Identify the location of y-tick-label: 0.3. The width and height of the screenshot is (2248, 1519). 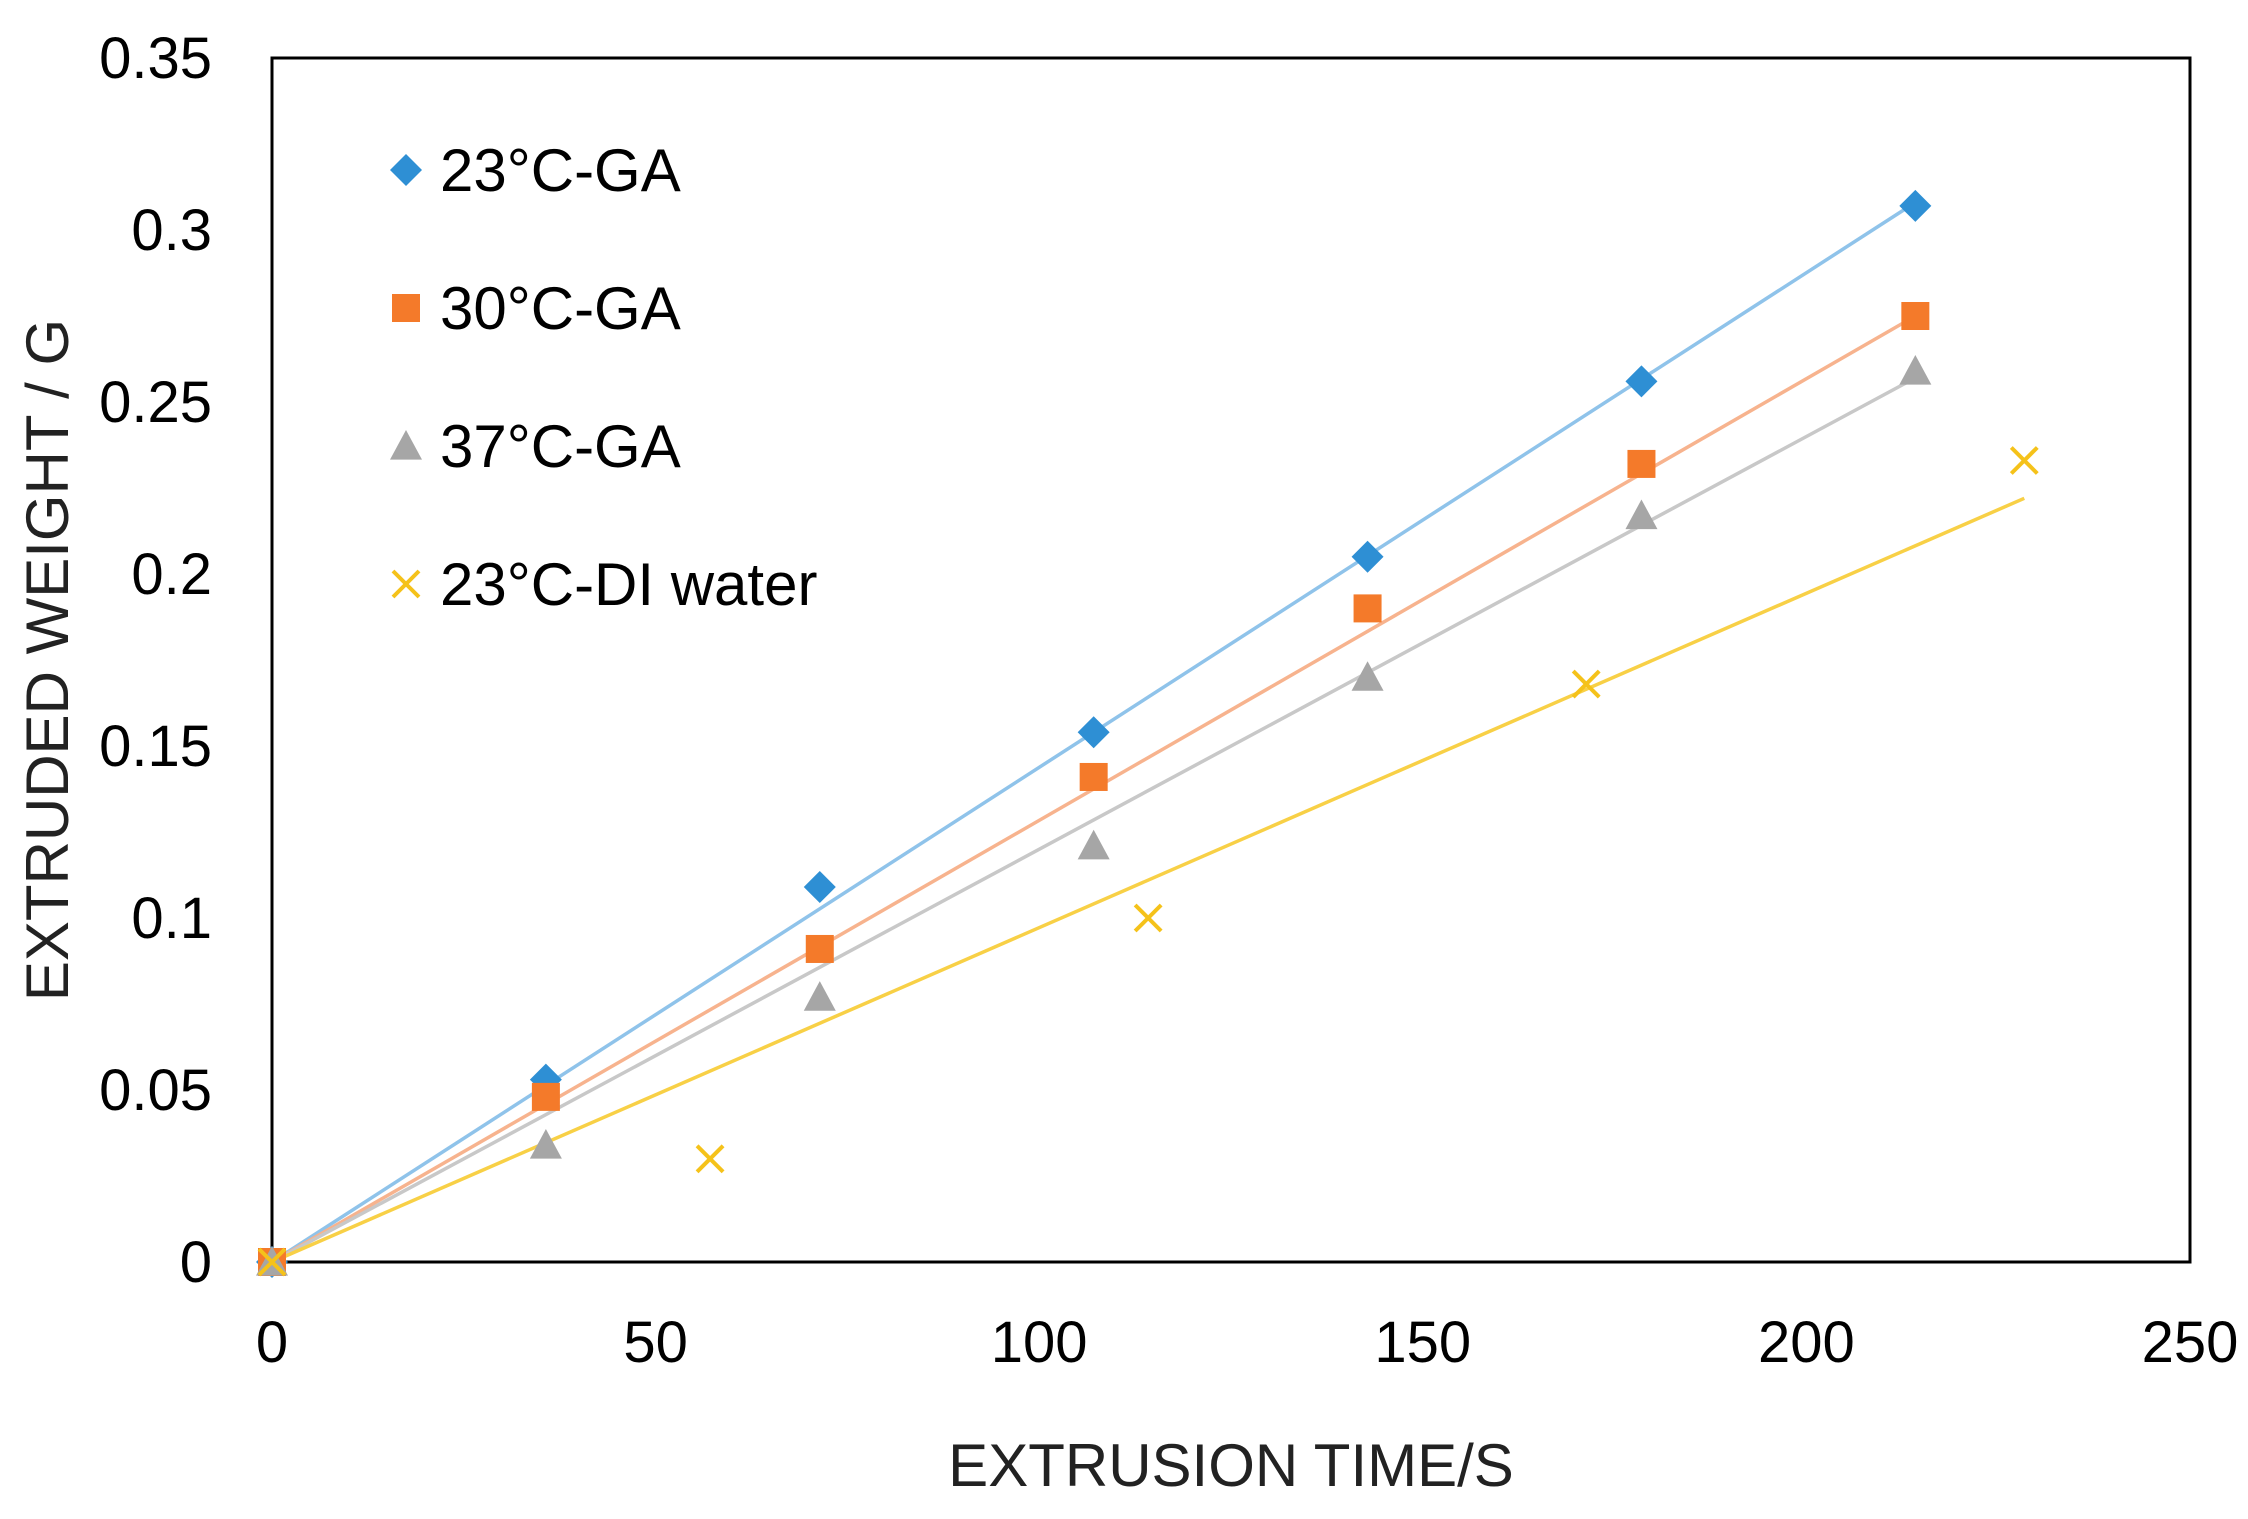
(171, 230).